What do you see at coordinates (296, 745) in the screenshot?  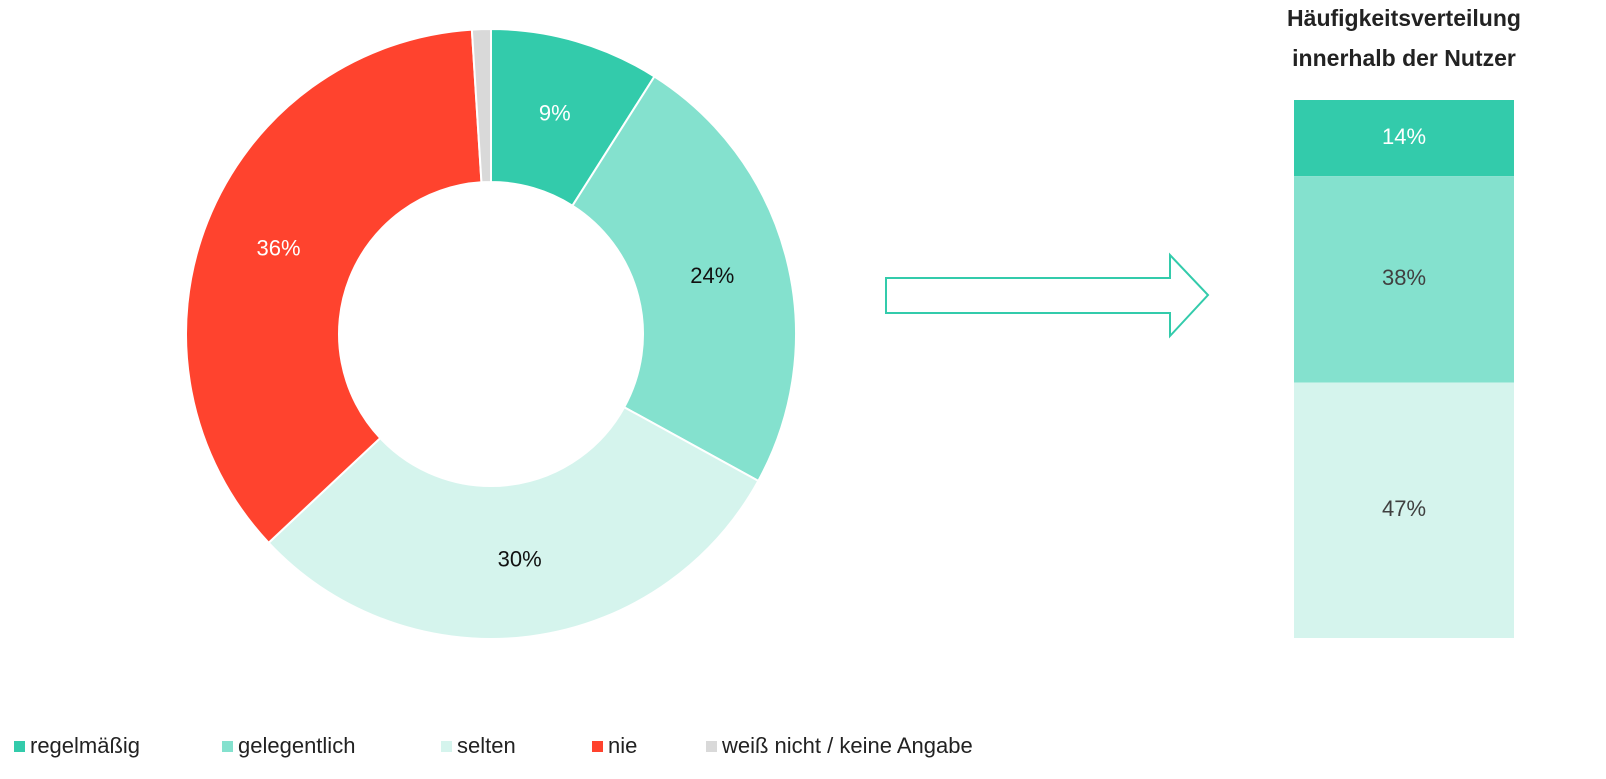 I see `legend-label: gelegentlich` at bounding box center [296, 745].